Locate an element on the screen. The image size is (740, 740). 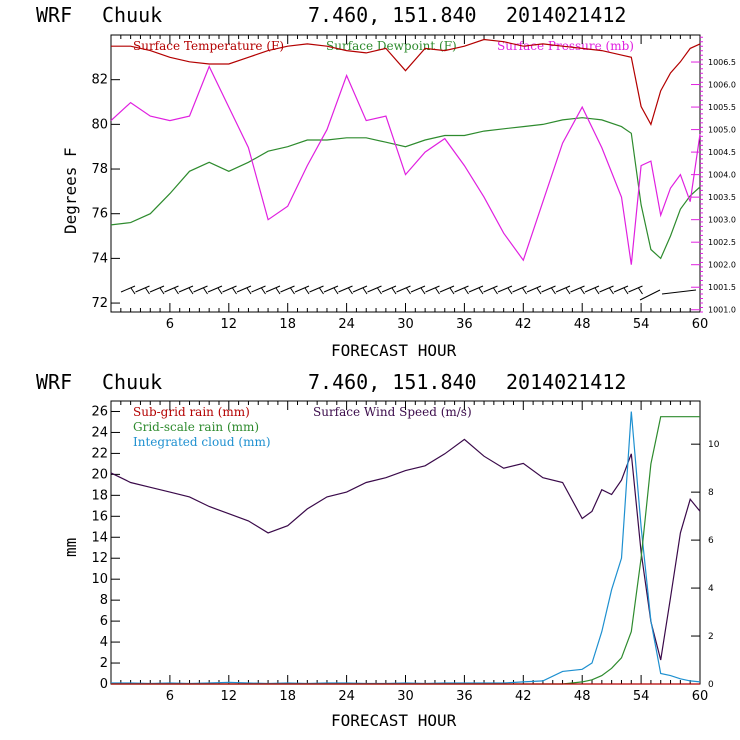
y-left-tick-label: 16 is located at coordinates (99, 516).